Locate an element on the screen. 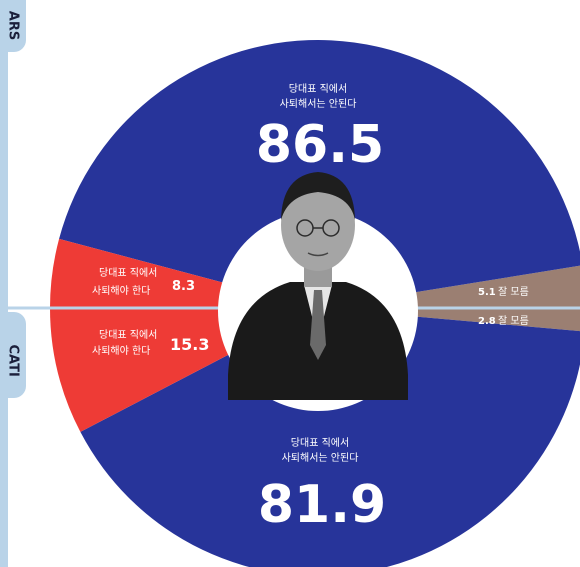  label-cati-dk-value: 2.8 is located at coordinates (487, 321).